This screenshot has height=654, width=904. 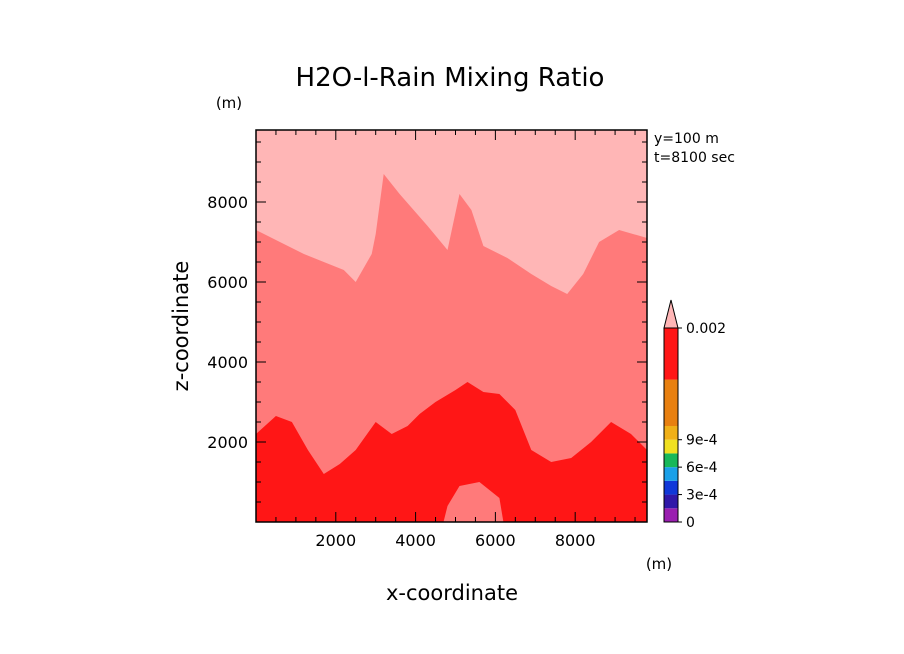 I want to click on chart-title: H2O-l-Rain Mixing Ratio, so click(x=450, y=78).